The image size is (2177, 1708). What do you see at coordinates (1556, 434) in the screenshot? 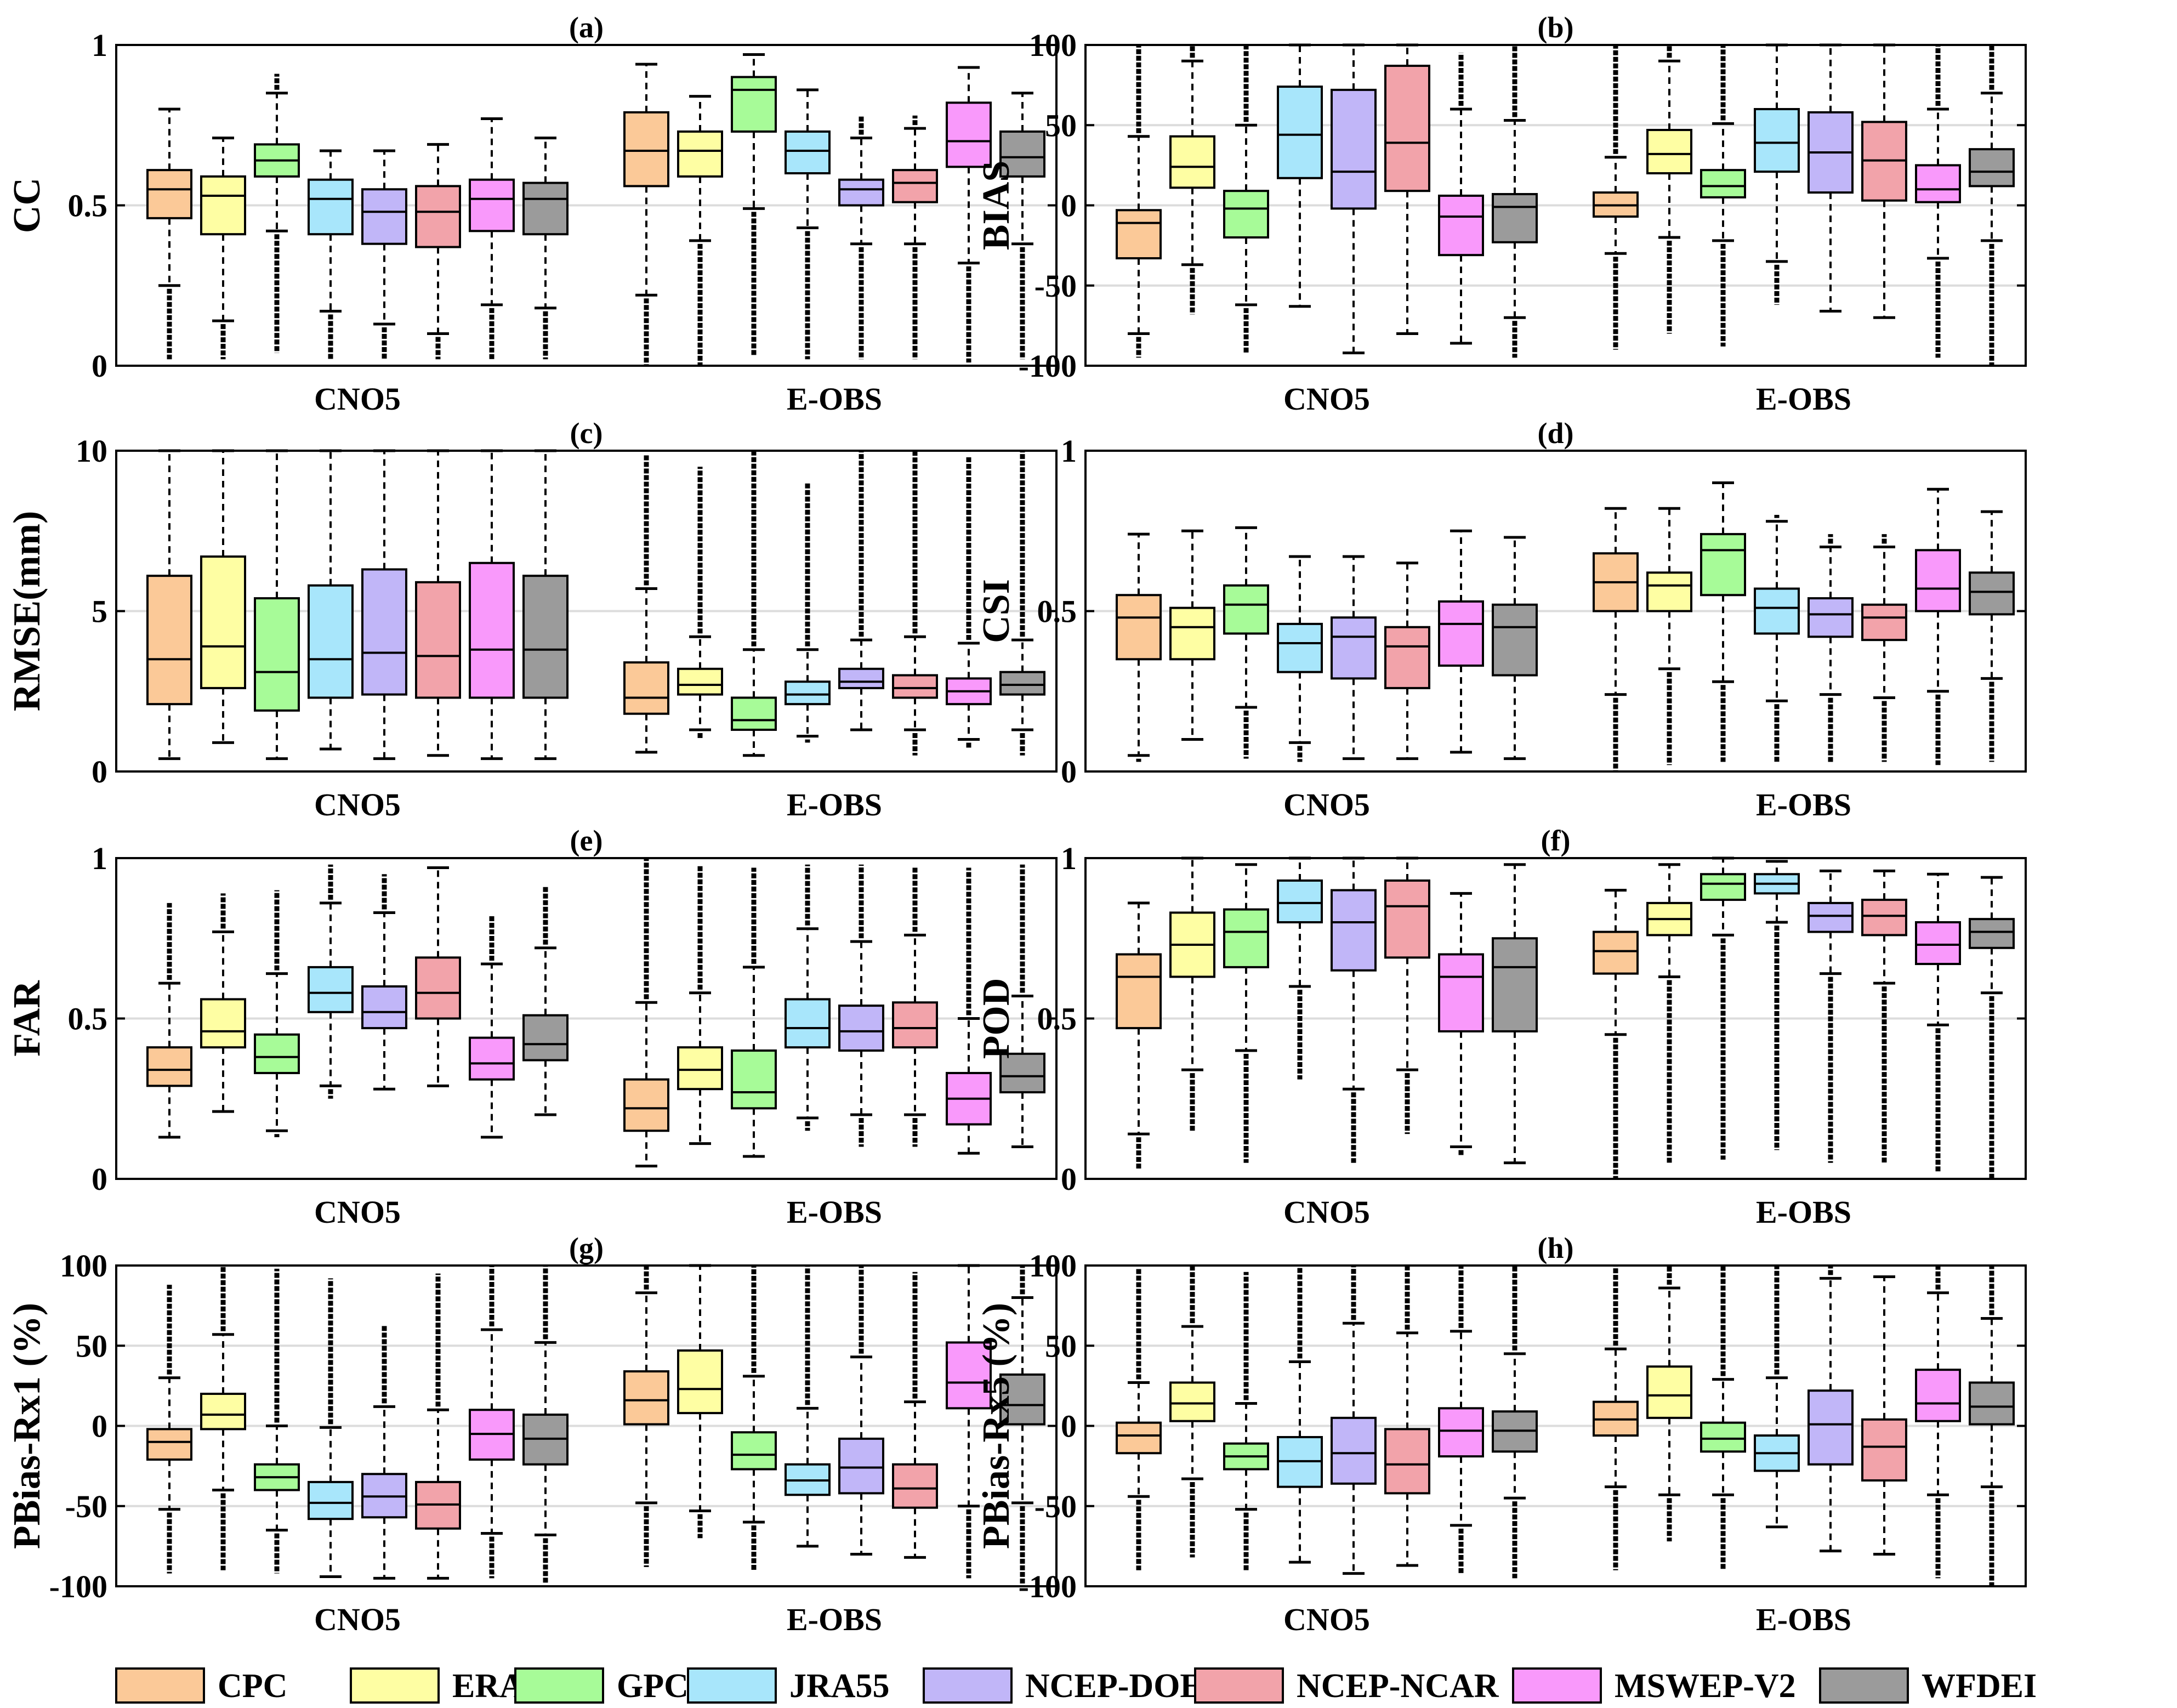
I see `panel-label: (d)` at bounding box center [1556, 434].